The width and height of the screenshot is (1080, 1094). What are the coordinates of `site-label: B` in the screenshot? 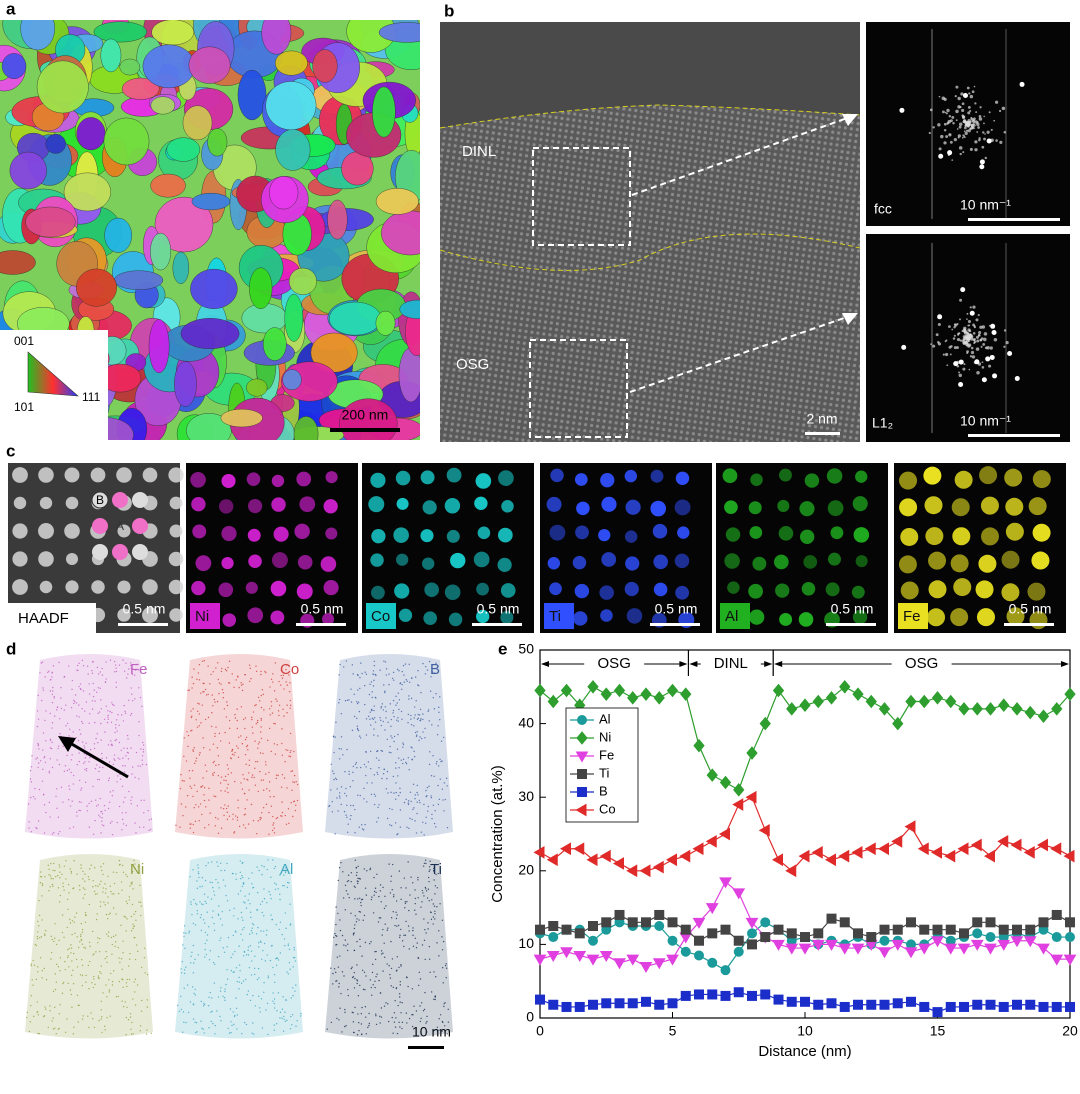 It's located at (100, 500).